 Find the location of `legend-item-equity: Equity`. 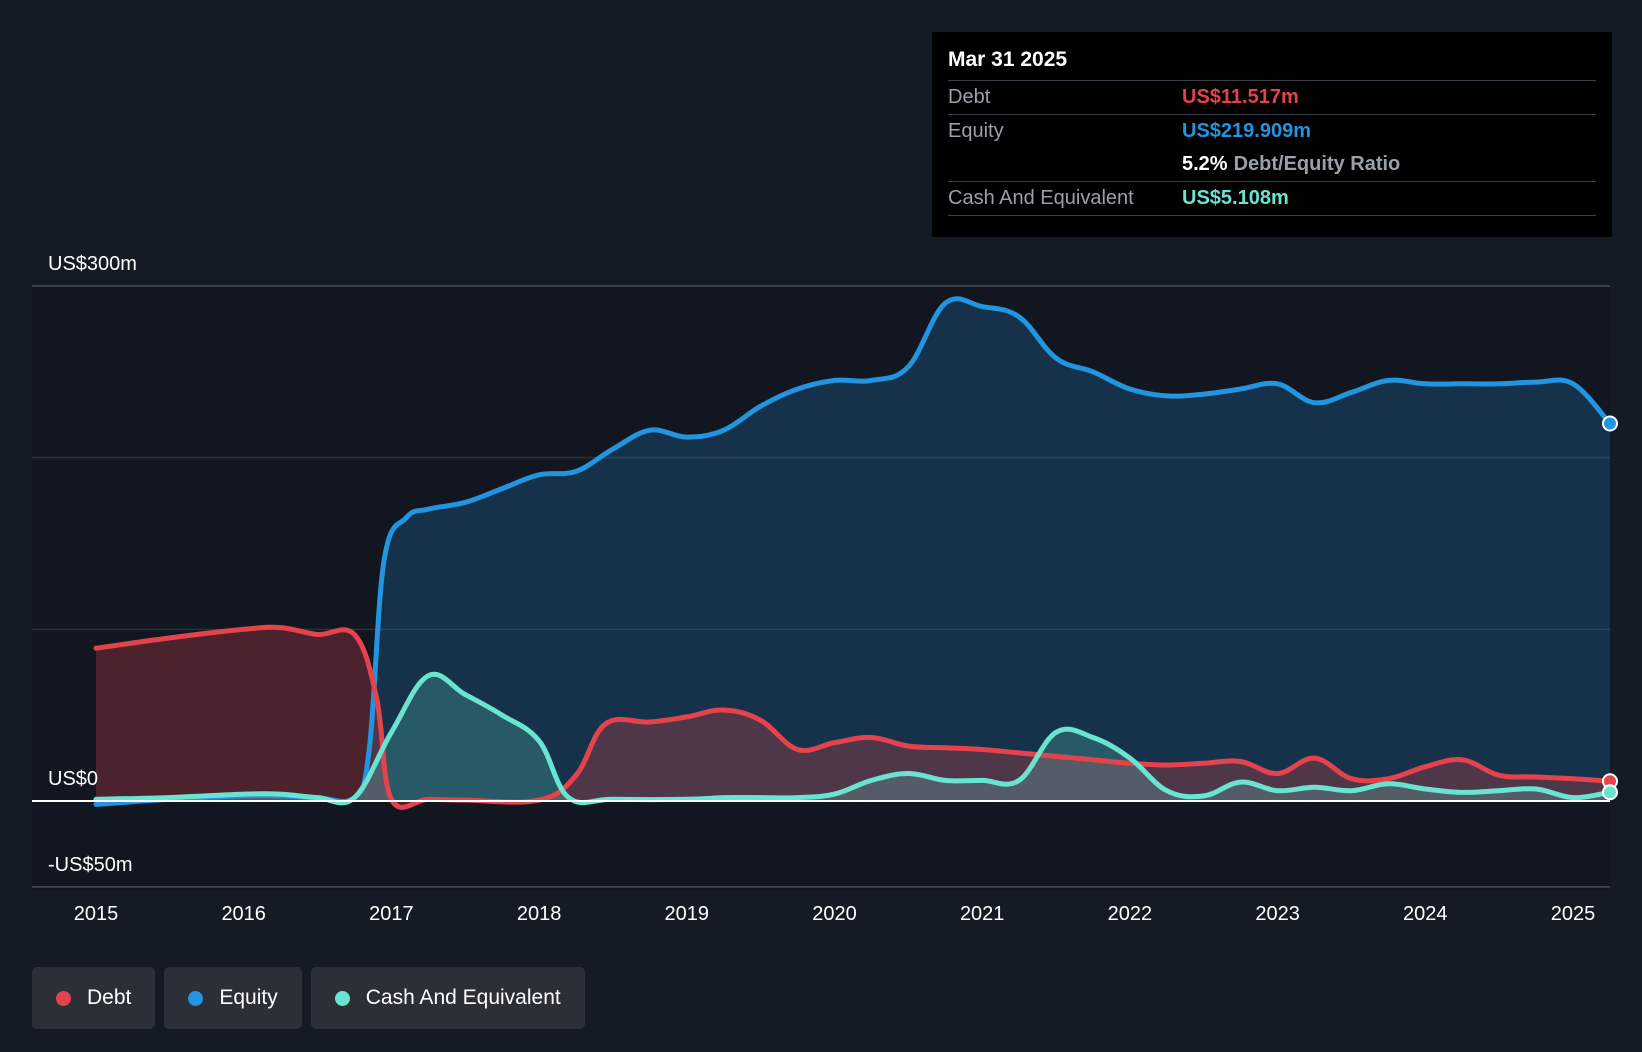

legend-item-equity: Equity is located at coordinates (233, 998).